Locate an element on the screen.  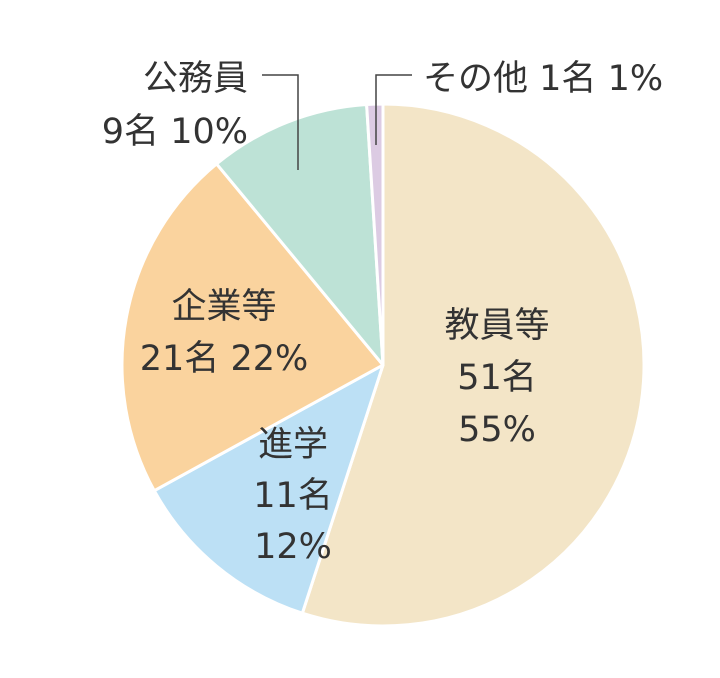
pie-slice-public-servant is located at coordinates (300, 235).